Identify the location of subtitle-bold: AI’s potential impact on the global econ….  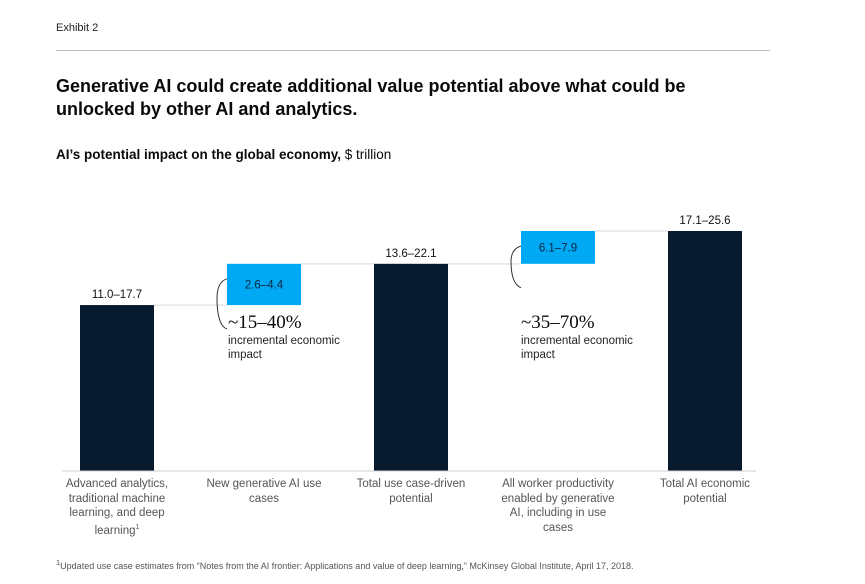
(199, 154).